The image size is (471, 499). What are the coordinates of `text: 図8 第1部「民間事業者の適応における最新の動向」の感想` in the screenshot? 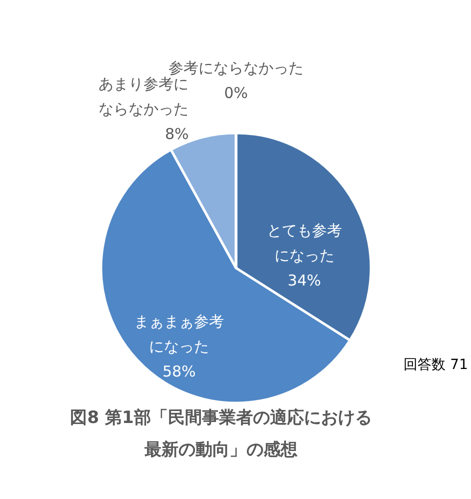 It's located at (221, 434).